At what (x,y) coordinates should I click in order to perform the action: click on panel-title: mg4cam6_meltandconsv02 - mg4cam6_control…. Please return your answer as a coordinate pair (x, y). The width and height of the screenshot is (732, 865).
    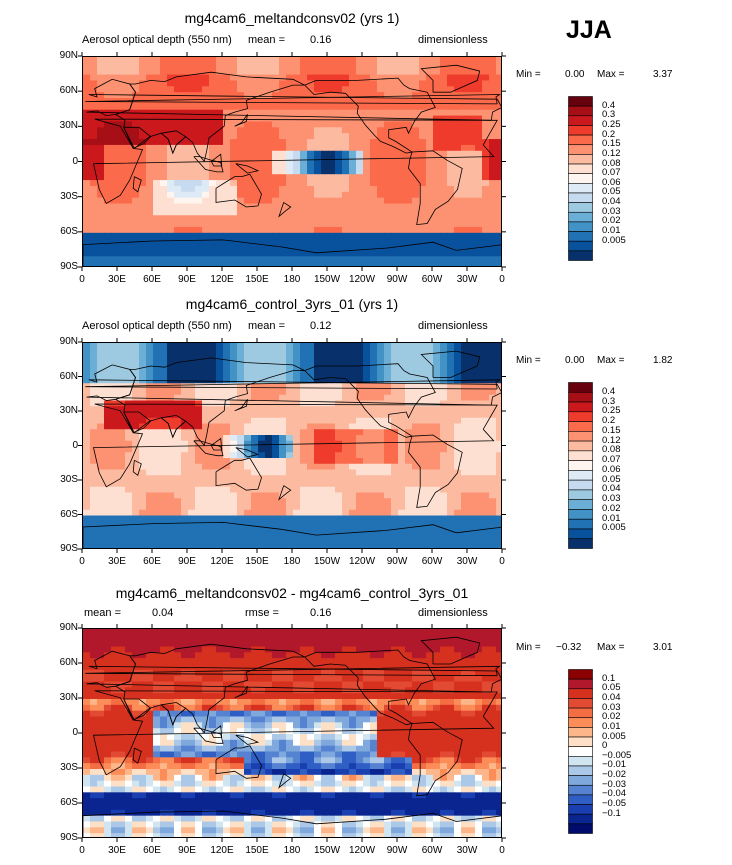
    Looking at the image, I should click on (292, 593).